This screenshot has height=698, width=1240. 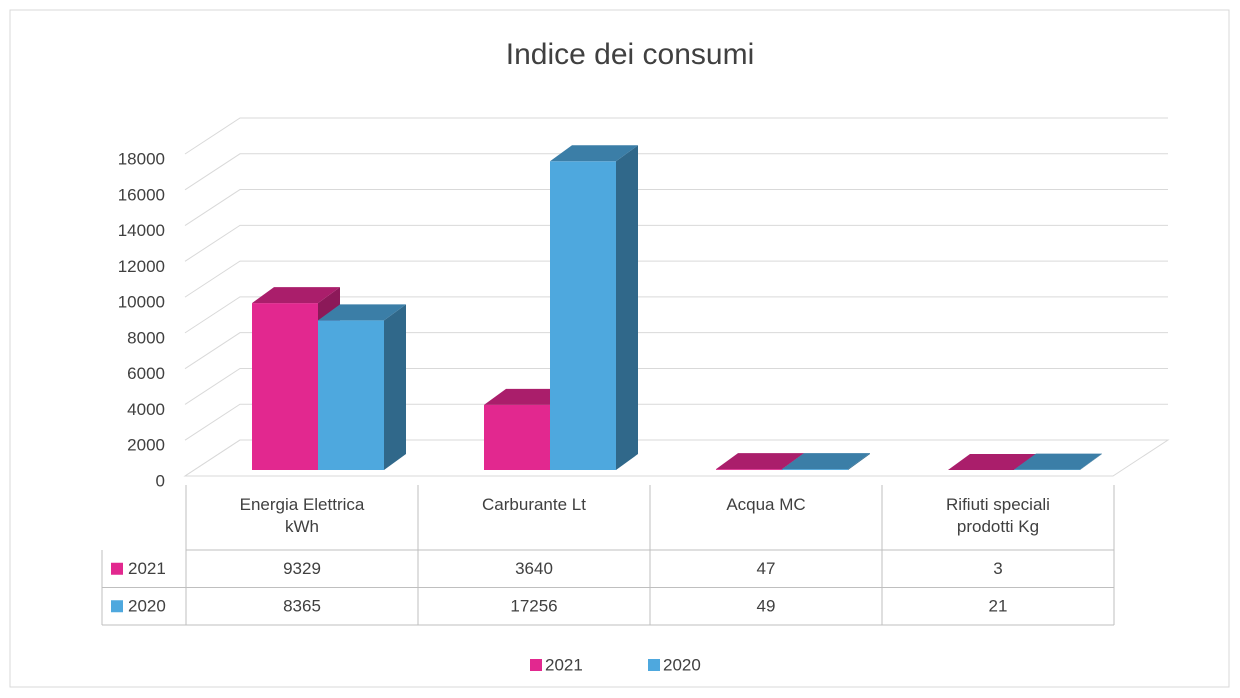 What do you see at coordinates (533, 606) in the screenshot?
I see `table-value: 17256` at bounding box center [533, 606].